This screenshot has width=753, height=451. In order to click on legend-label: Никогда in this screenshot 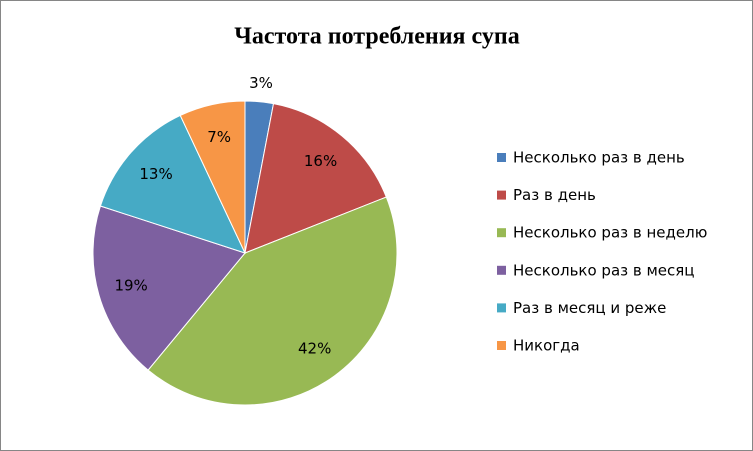, I will do `click(546, 346)`.